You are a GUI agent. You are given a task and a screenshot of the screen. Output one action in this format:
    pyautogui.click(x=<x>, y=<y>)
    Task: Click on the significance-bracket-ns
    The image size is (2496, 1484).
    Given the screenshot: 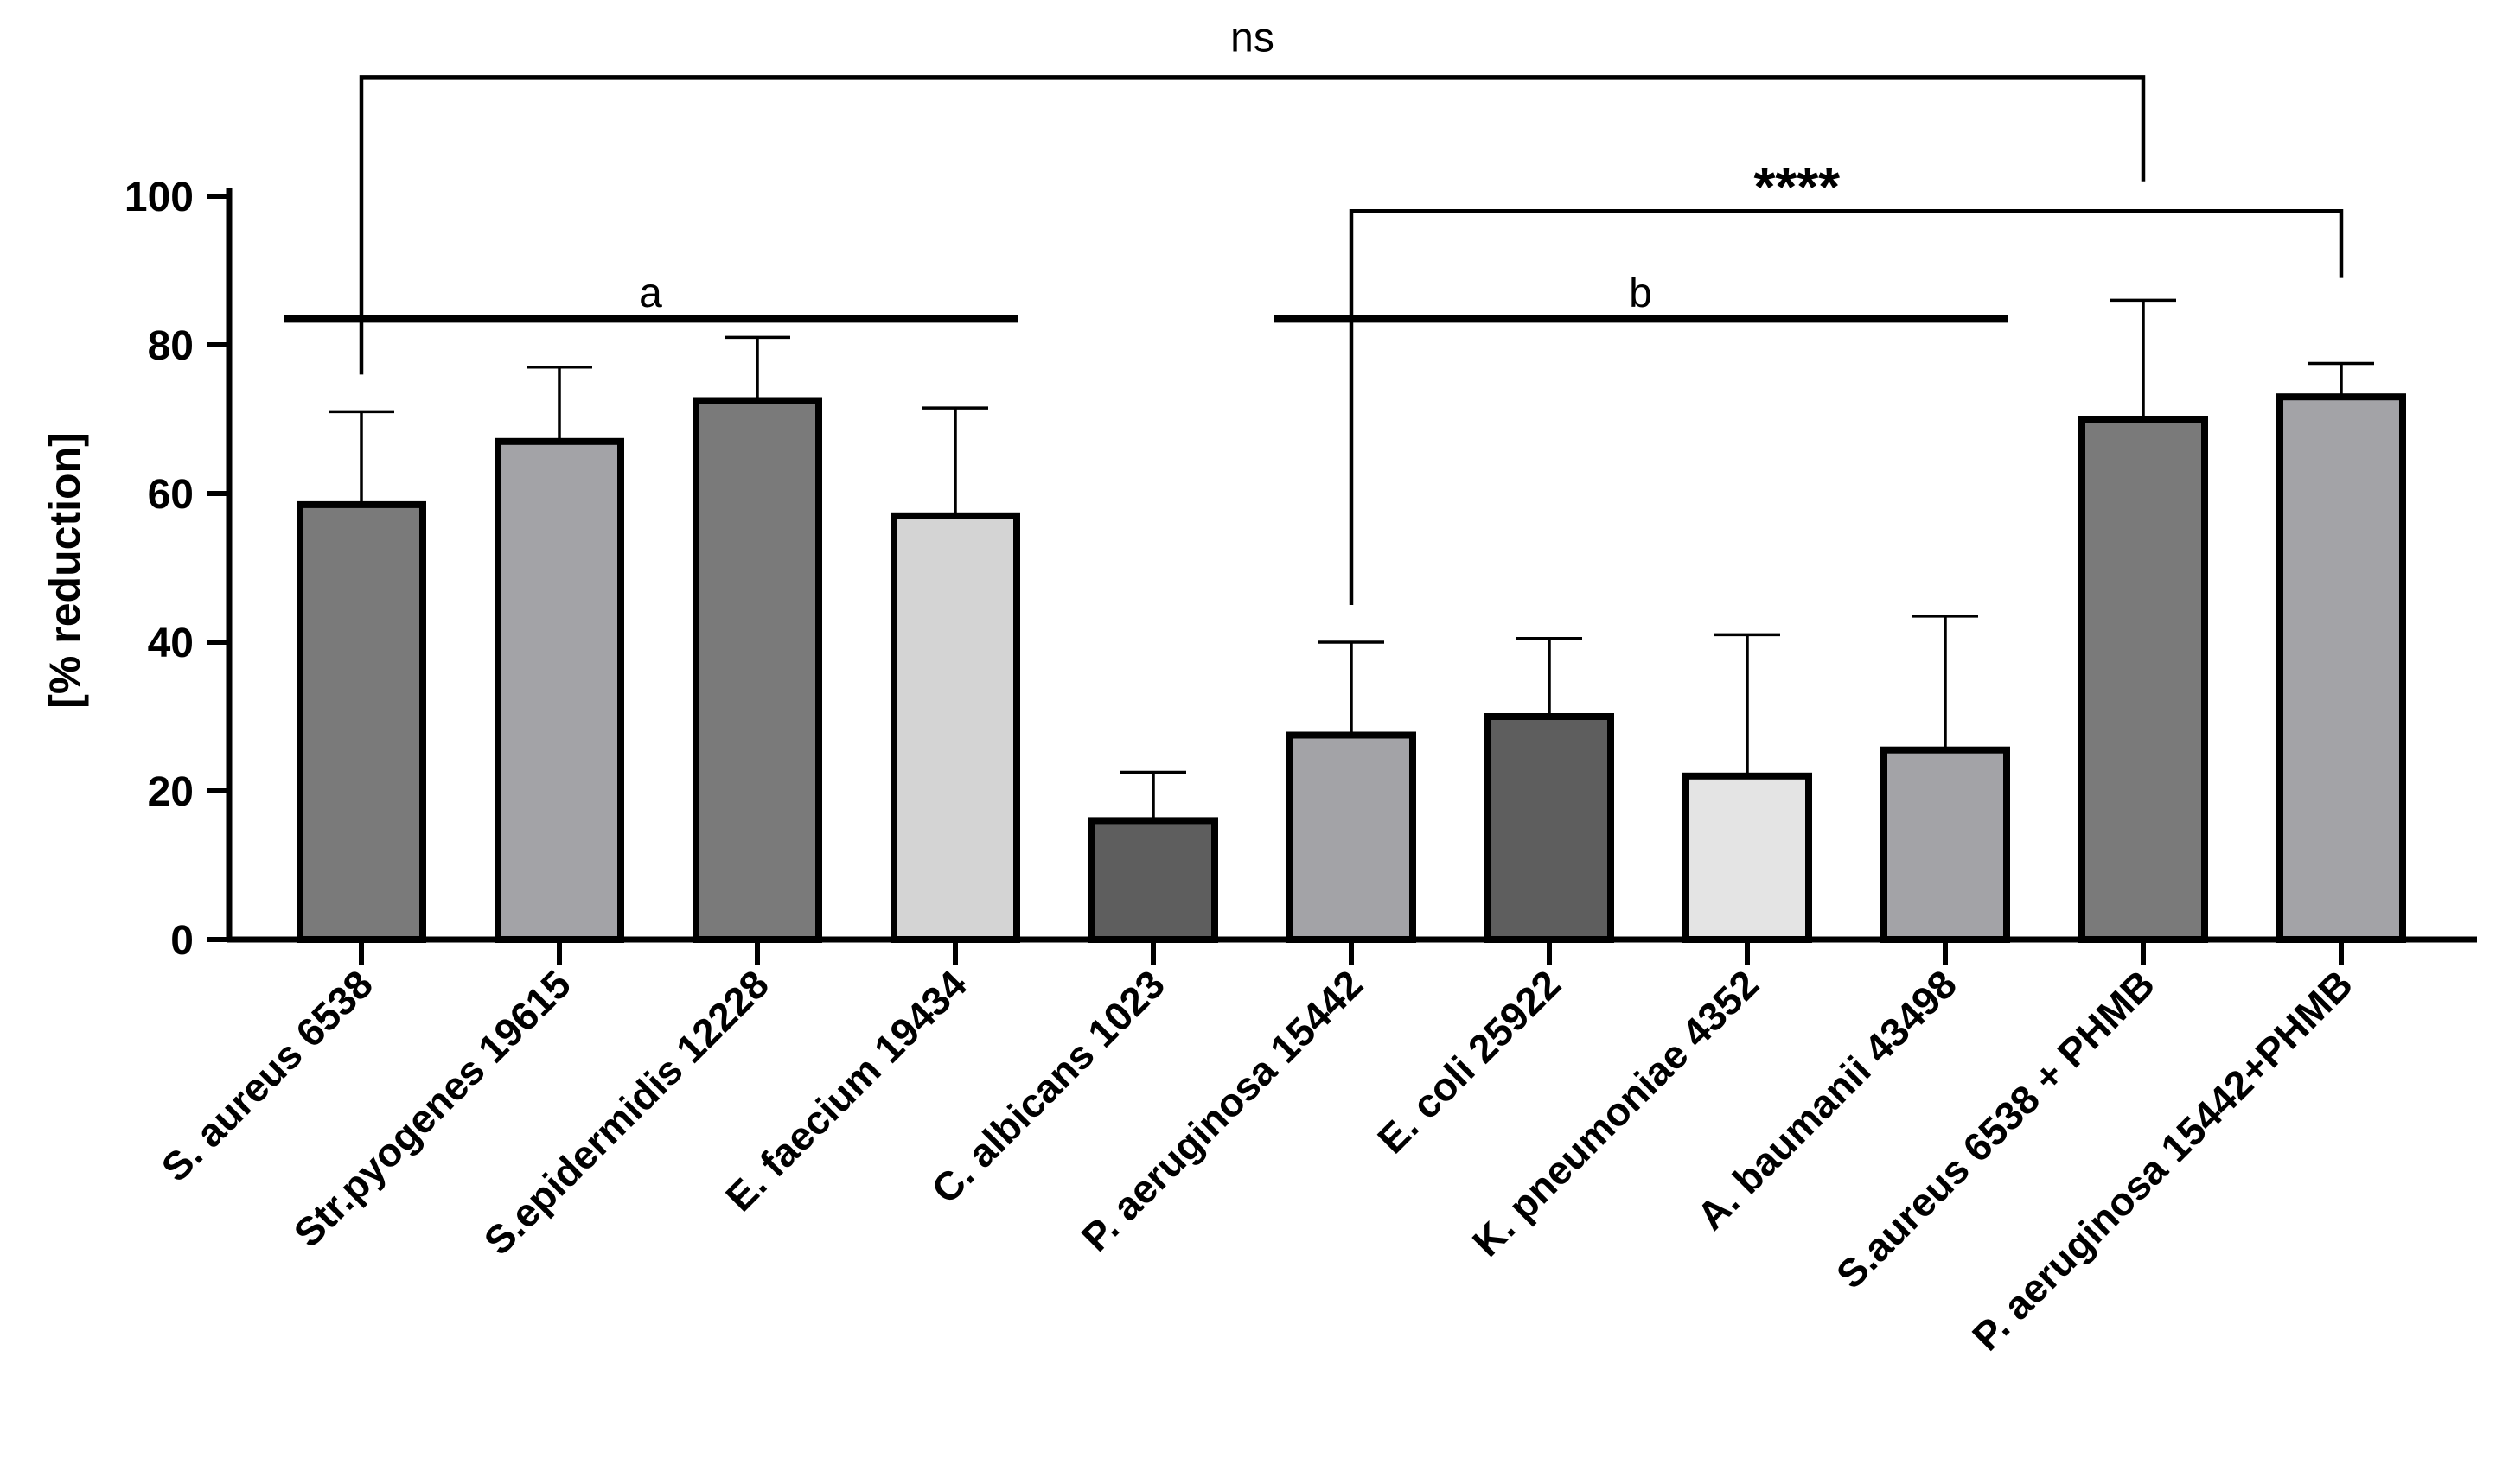 What is the action you would take?
    pyautogui.click(x=1252, y=225)
    